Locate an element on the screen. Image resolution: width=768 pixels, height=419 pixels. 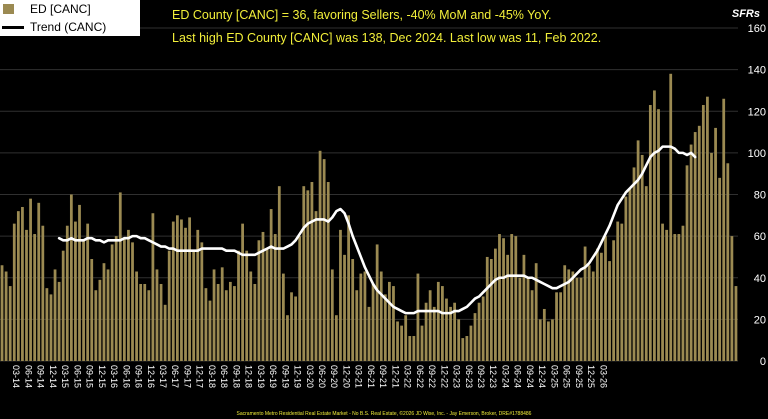
x-tick-label: 03-24 is located at coordinates (505, 376).